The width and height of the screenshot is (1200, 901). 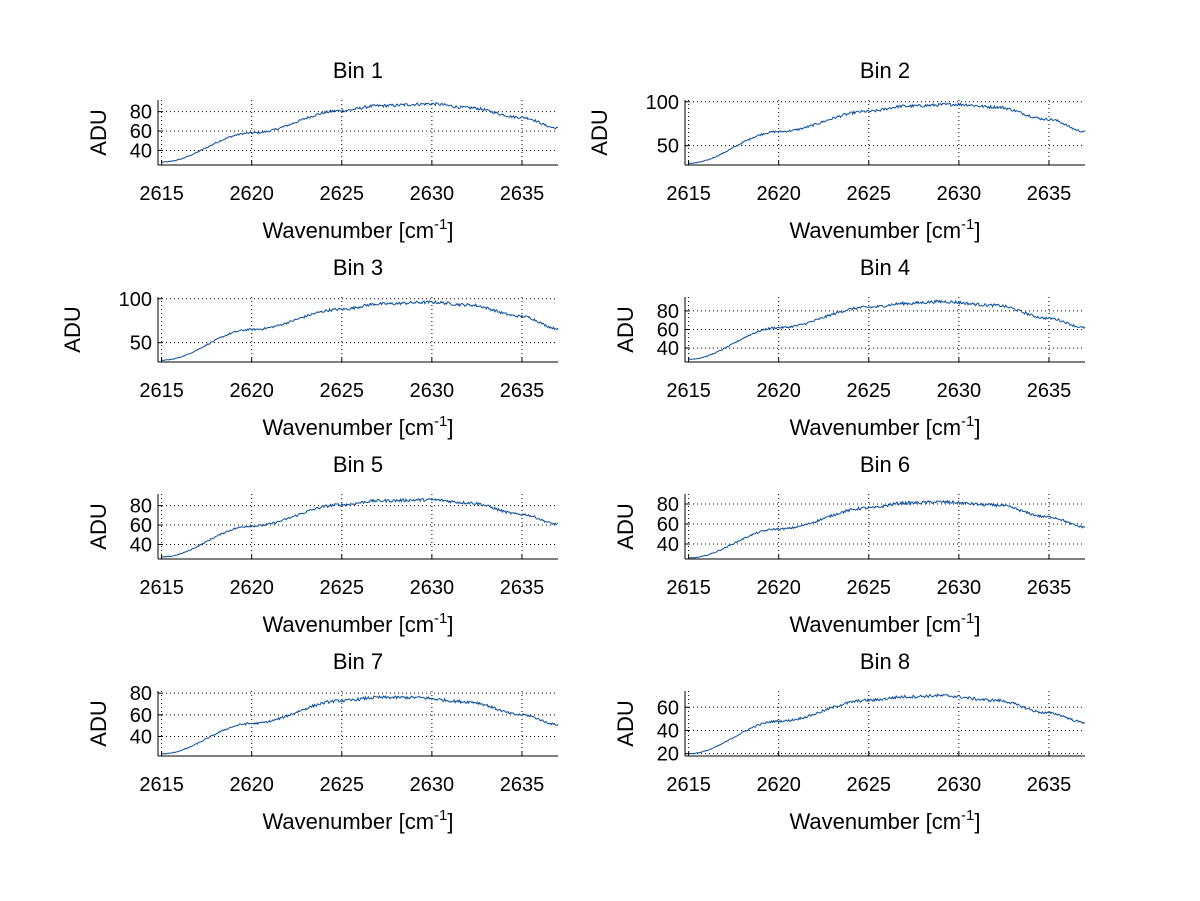 I want to click on chart-2-xlabel-end: ], so click(x=977, y=230).